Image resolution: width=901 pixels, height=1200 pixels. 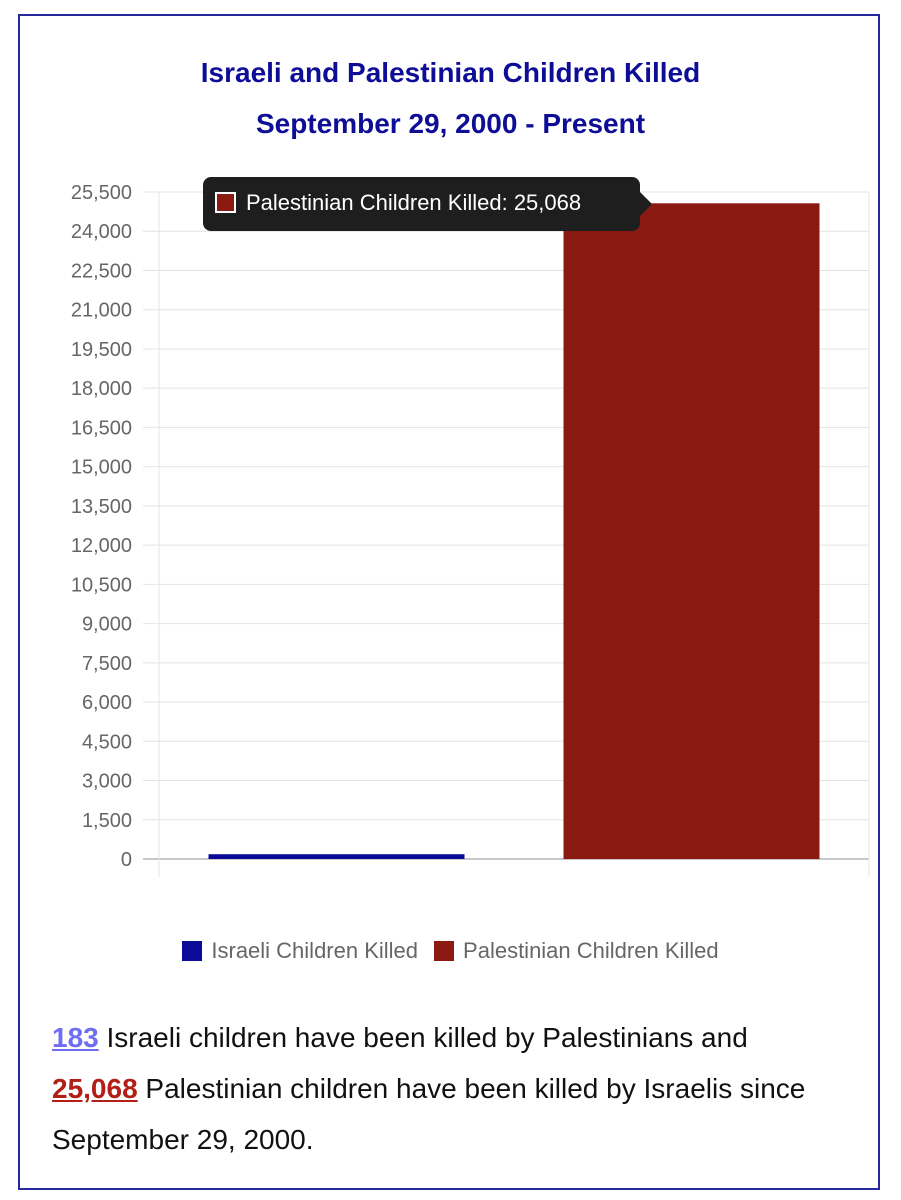 I want to click on palestinian-count-link: 25,068, so click(x=95, y=1088).